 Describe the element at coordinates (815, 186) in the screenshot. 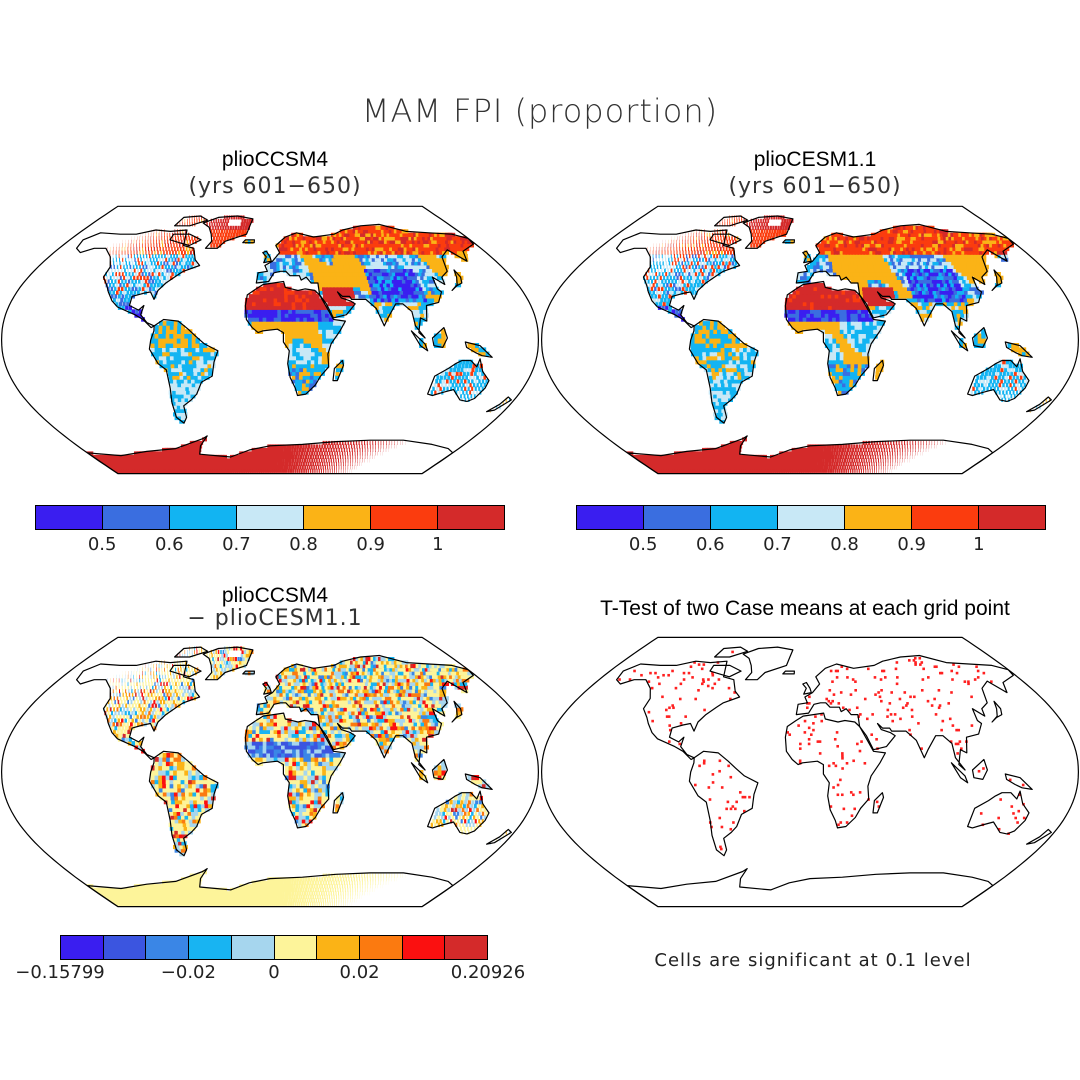

I see `panel-b-subtitle: (yrs 601−650)` at that location.